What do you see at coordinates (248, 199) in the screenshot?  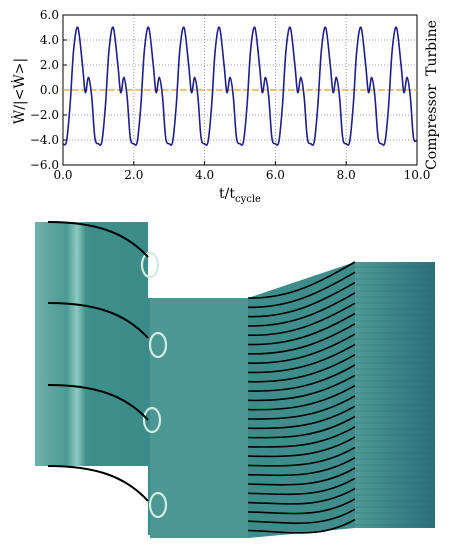 I see `x-axis-label-subscript: cycle` at bounding box center [248, 199].